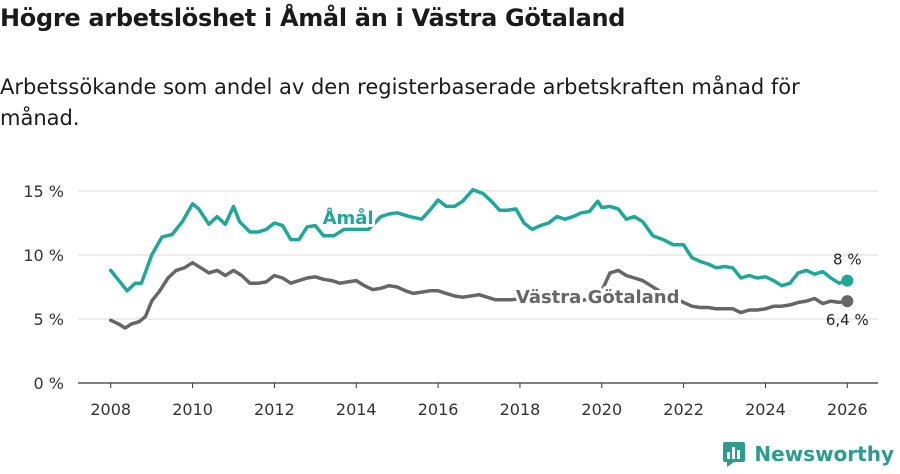 The image size is (900, 474). Describe the element at coordinates (847, 409) in the screenshot. I see `x-tick-label: 2026` at that location.